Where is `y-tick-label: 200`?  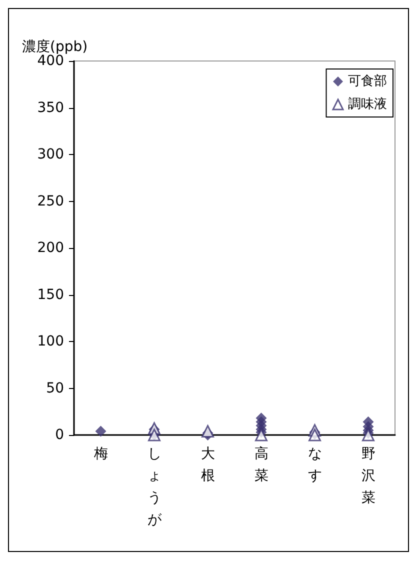 y-tick-label: 200 is located at coordinates (50, 248).